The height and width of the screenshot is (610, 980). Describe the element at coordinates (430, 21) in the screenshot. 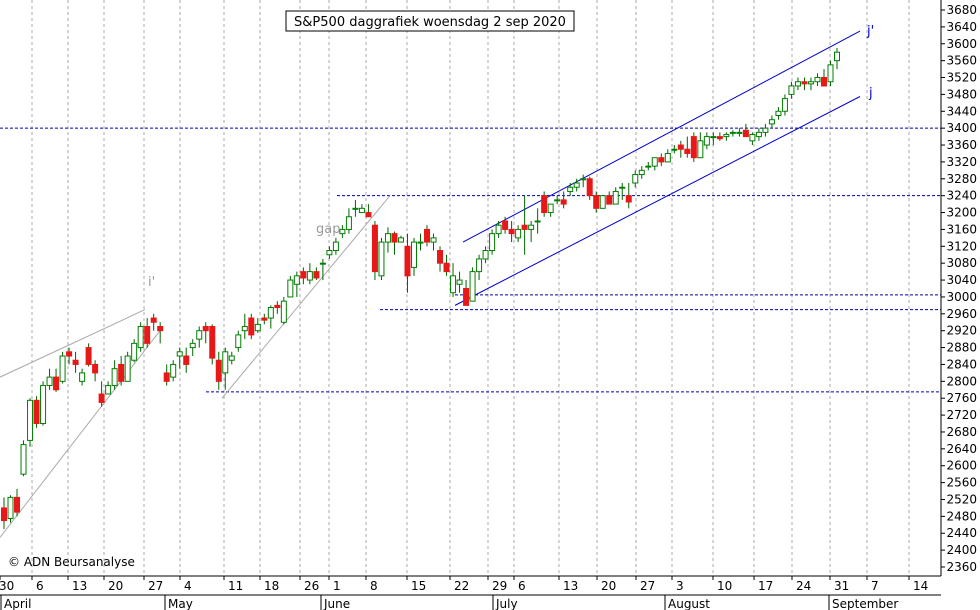

I see `title-box` at that location.